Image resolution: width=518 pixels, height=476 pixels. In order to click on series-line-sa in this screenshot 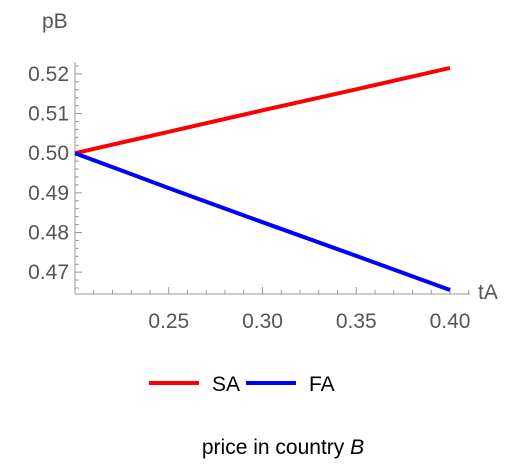, I will do `click(262, 110)`.